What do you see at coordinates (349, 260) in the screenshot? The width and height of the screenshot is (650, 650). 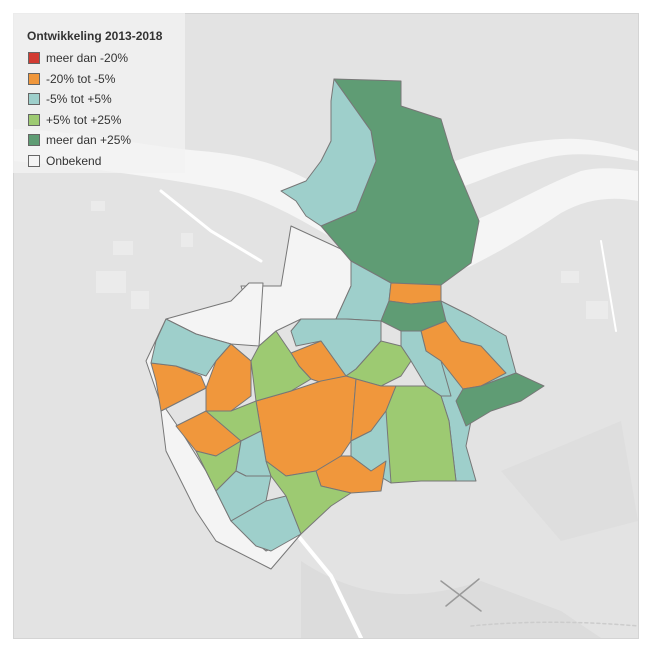 I see `terrain-features` at bounding box center [349, 260].